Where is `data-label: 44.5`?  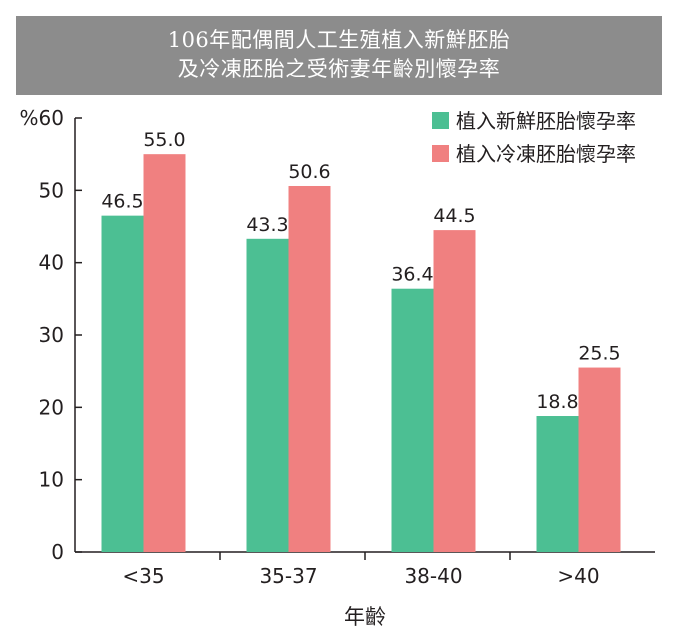
data-label: 44.5 is located at coordinates (454, 216).